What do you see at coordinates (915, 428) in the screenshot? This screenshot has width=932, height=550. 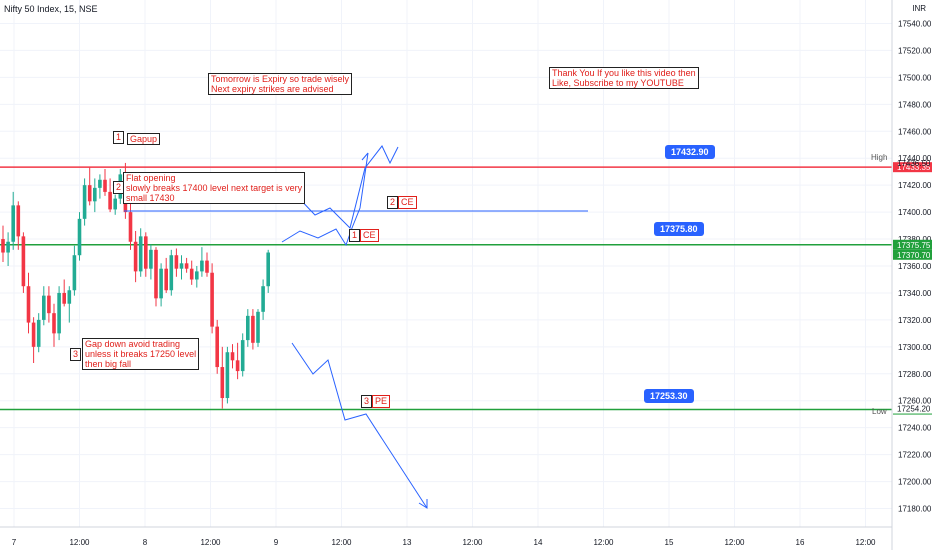 I see `y-tick-label: 17240.00` at bounding box center [915, 428].